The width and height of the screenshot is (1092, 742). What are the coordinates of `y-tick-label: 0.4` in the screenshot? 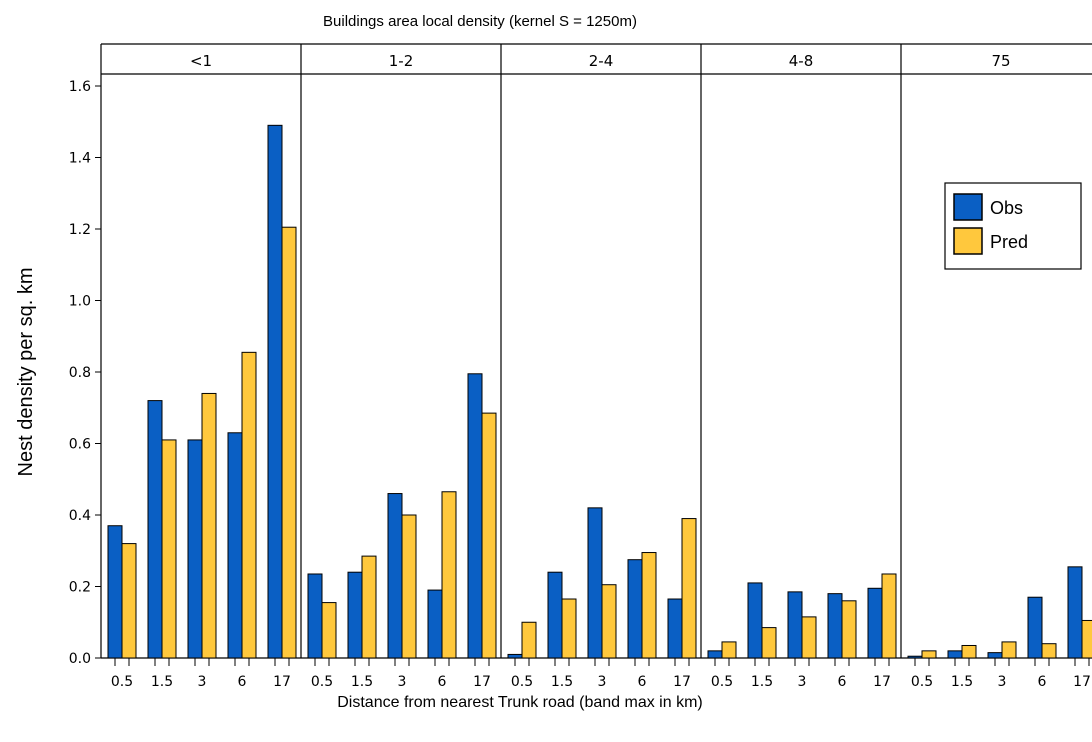 It's located at (80, 516).